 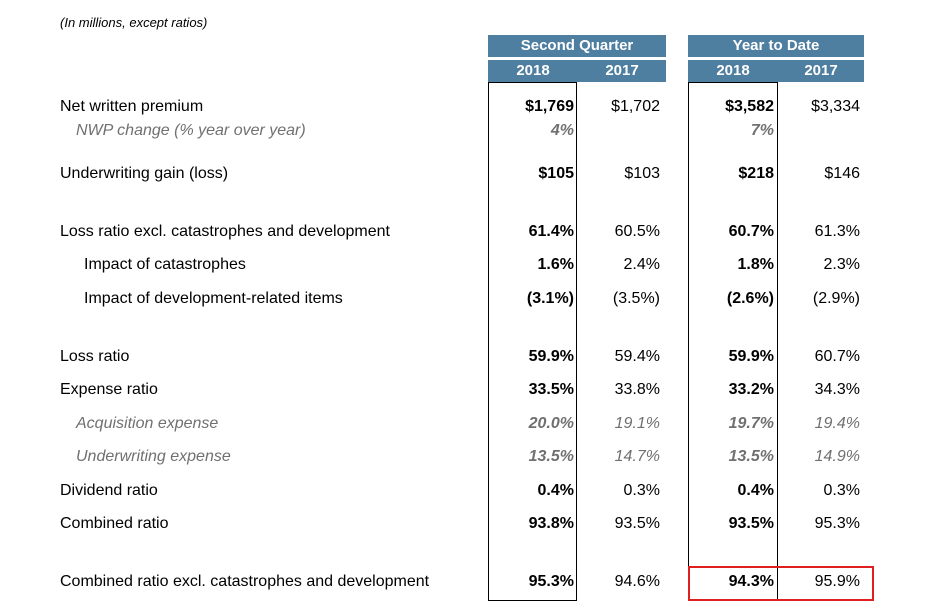 I want to click on cell-ytd-2017: 95.3%, so click(x=837, y=523).